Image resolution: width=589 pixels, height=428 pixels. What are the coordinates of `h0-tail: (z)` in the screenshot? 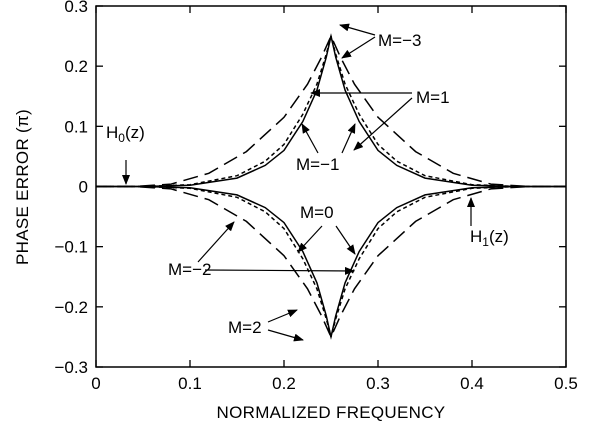 It's located at (135, 132).